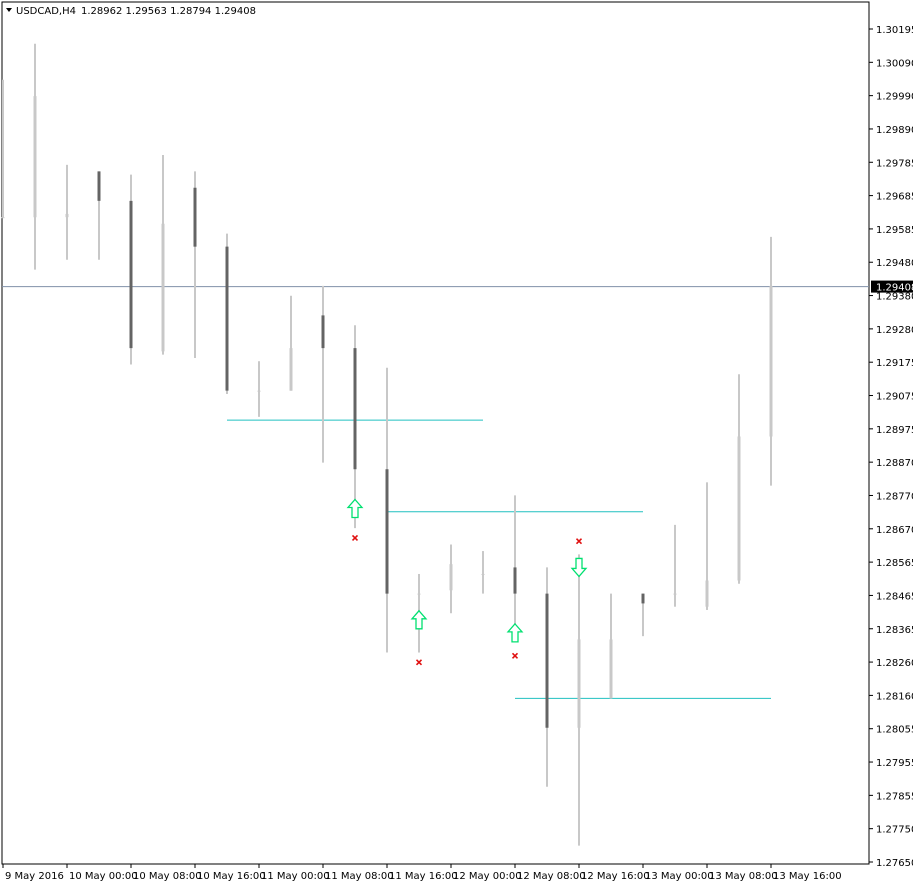  I want to click on current-price-tag: 1.29408, so click(892, 287).